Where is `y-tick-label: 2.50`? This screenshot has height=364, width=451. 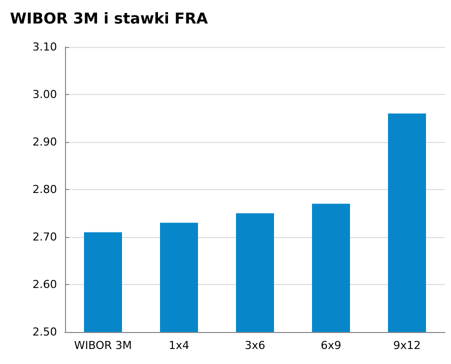 y-tick-label: 2.50 is located at coordinates (44, 332).